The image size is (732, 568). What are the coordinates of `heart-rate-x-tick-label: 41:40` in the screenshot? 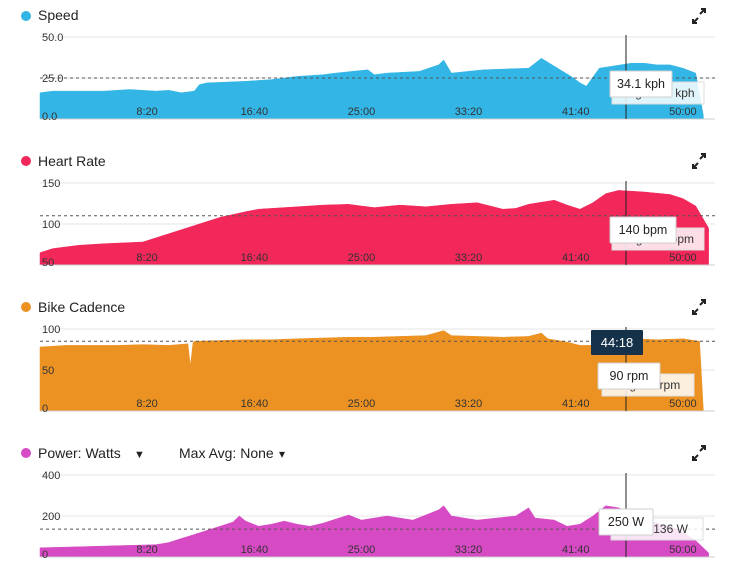 It's located at (576, 258).